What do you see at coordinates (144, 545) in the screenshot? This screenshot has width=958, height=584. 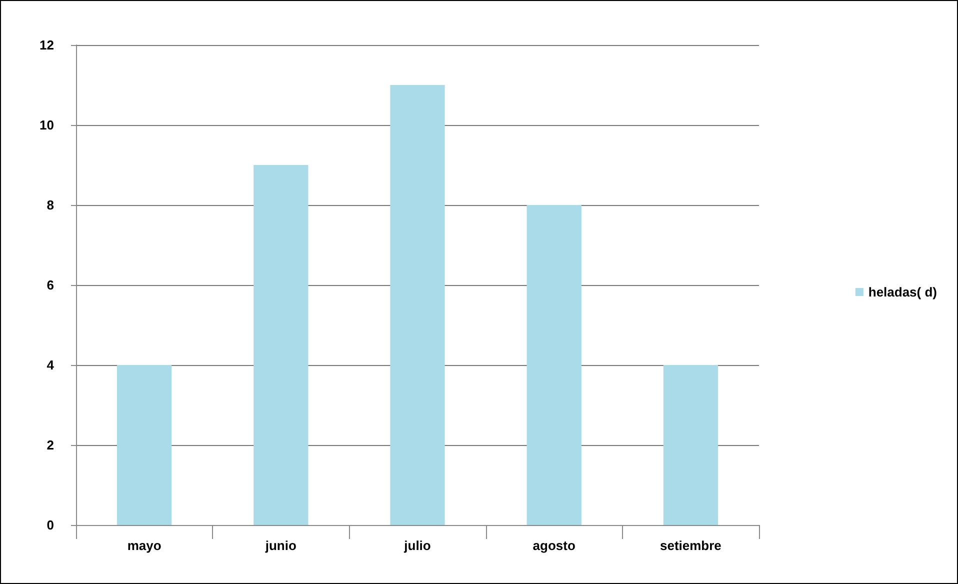 I see `x-tick-label: mayo` at bounding box center [144, 545].